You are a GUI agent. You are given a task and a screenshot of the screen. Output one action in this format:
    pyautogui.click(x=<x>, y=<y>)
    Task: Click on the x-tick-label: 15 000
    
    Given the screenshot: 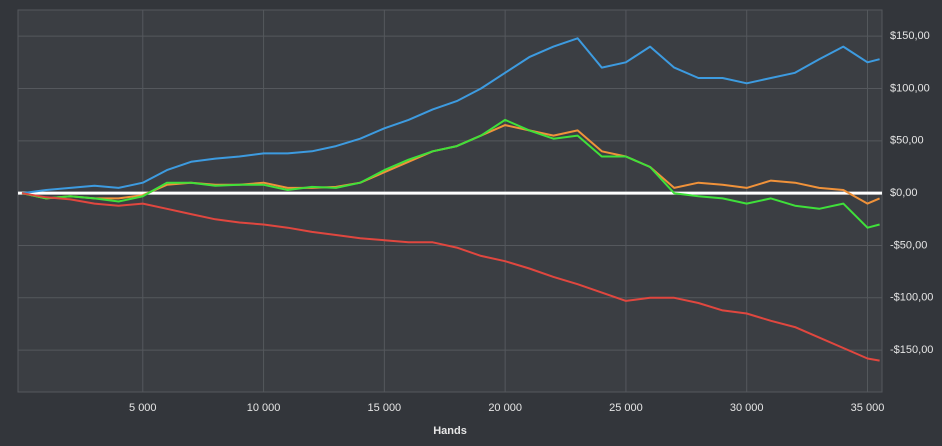 What is the action you would take?
    pyautogui.click(x=385, y=408)
    